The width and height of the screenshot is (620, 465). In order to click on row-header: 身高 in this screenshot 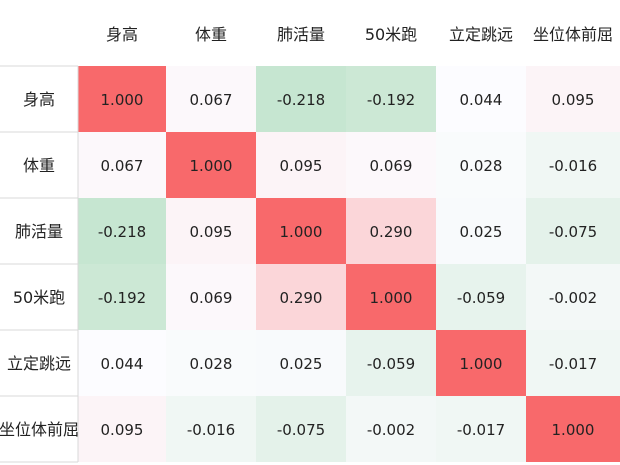, I will do `click(39, 99)`.